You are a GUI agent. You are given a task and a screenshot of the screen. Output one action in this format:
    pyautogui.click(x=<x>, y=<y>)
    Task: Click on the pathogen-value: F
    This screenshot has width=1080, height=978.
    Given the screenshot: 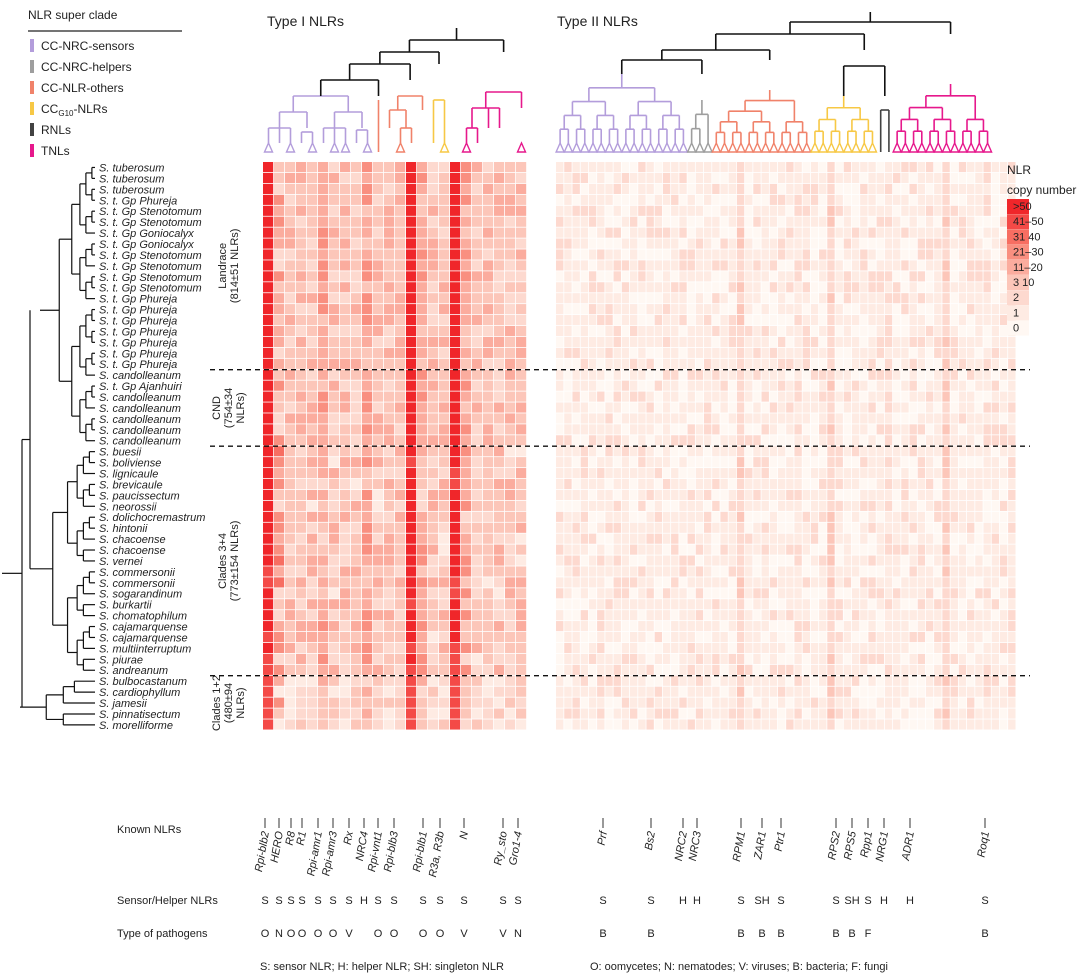 What is the action you would take?
    pyautogui.click(x=868, y=934)
    